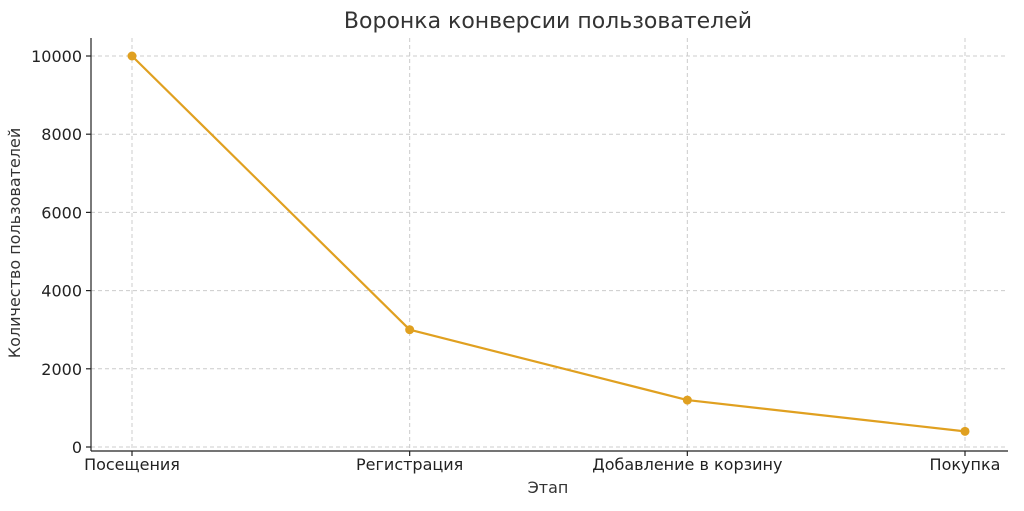  What do you see at coordinates (61, 369) in the screenshot?
I see `y-tick-label: 2000` at bounding box center [61, 369].